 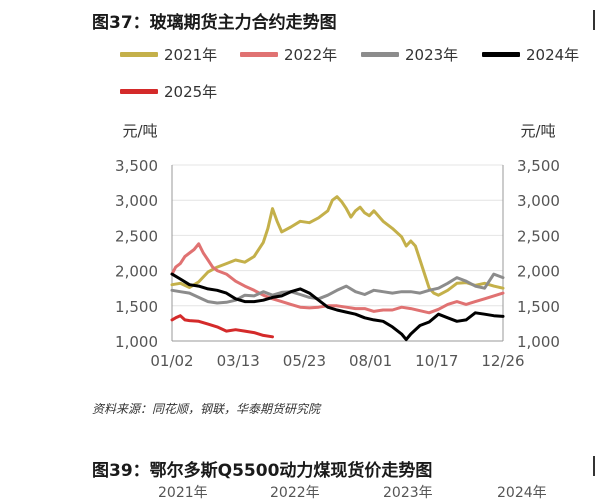 What do you see at coordinates (238, 361) in the screenshot?
I see `x-tick-label: 03/13` at bounding box center [238, 361].